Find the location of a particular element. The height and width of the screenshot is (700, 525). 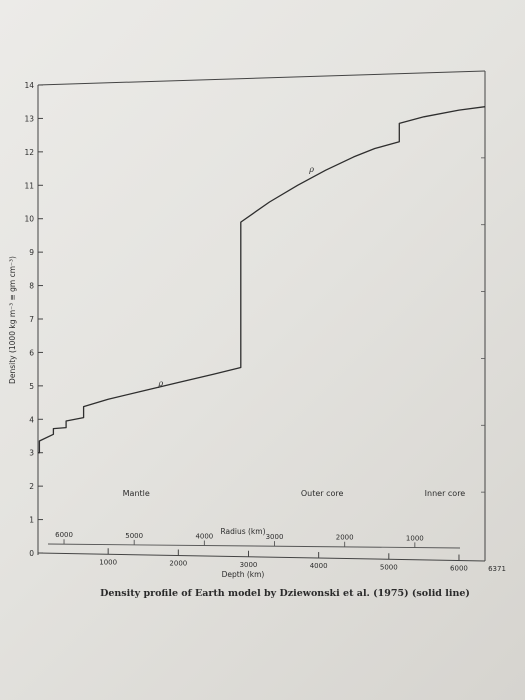

radius-tick-label: 3000 is located at coordinates (275, 537).